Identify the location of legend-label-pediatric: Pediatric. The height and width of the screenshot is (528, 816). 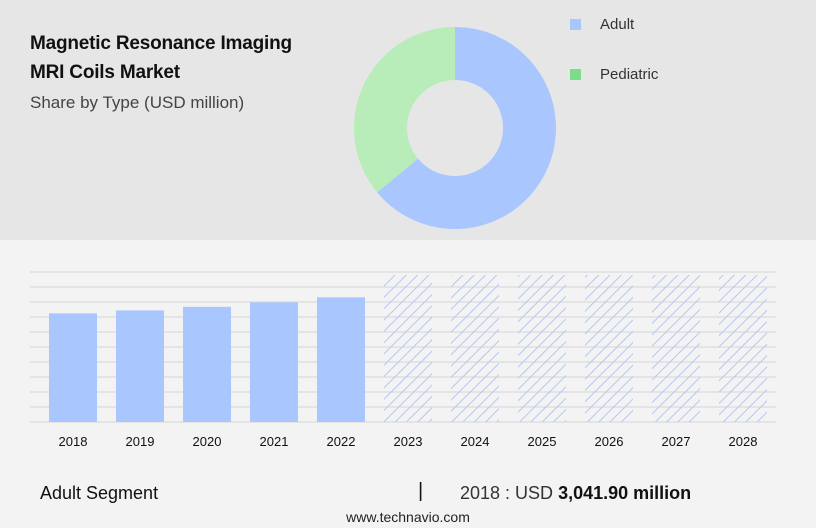
(629, 74).